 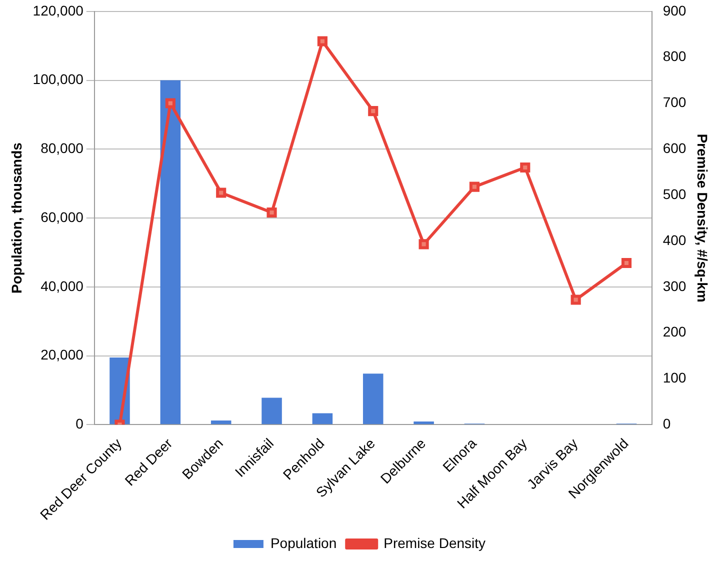 What do you see at coordinates (702, 218) in the screenshot?
I see `y2-axis-title: Premise Density, #/sq-km` at bounding box center [702, 218].